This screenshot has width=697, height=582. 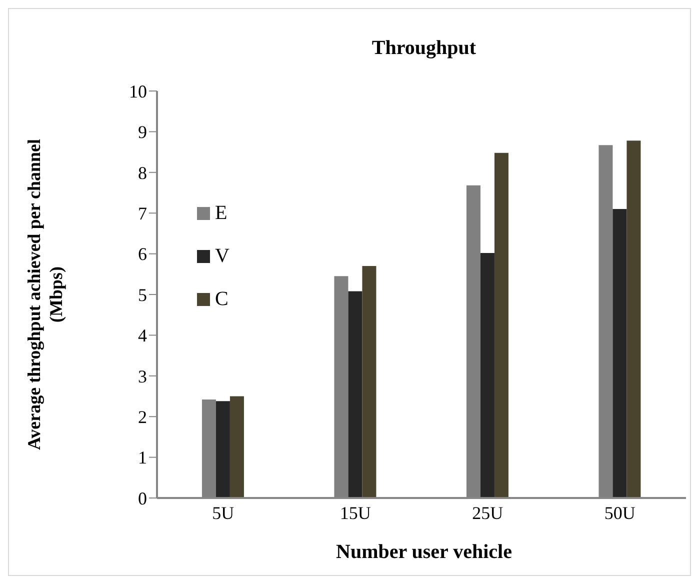 I want to click on y-tick-label: 0, so click(x=142, y=498).